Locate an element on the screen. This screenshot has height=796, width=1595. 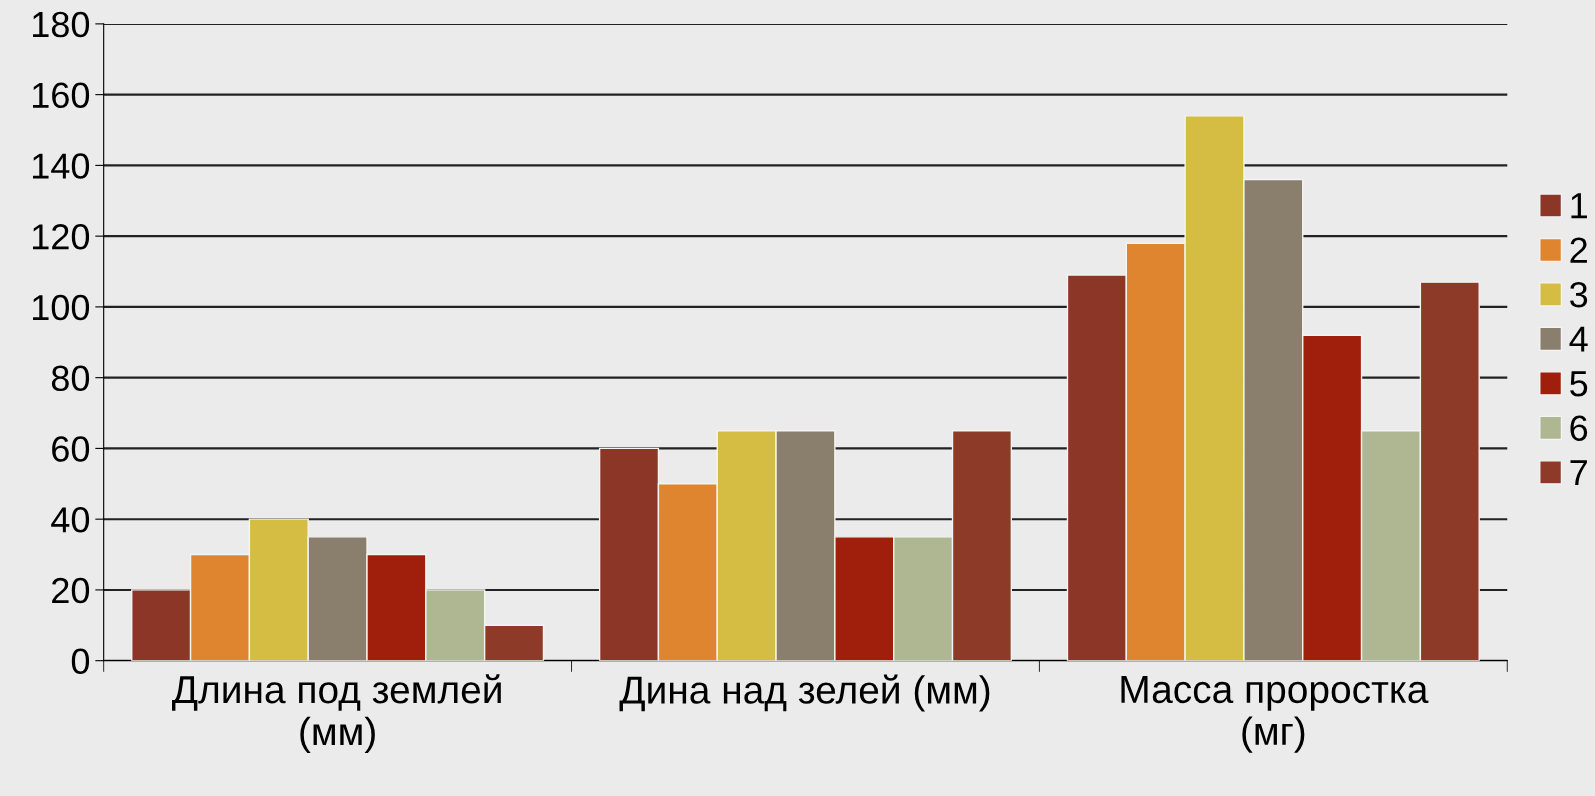
legend-label: 6 is located at coordinates (1579, 428).